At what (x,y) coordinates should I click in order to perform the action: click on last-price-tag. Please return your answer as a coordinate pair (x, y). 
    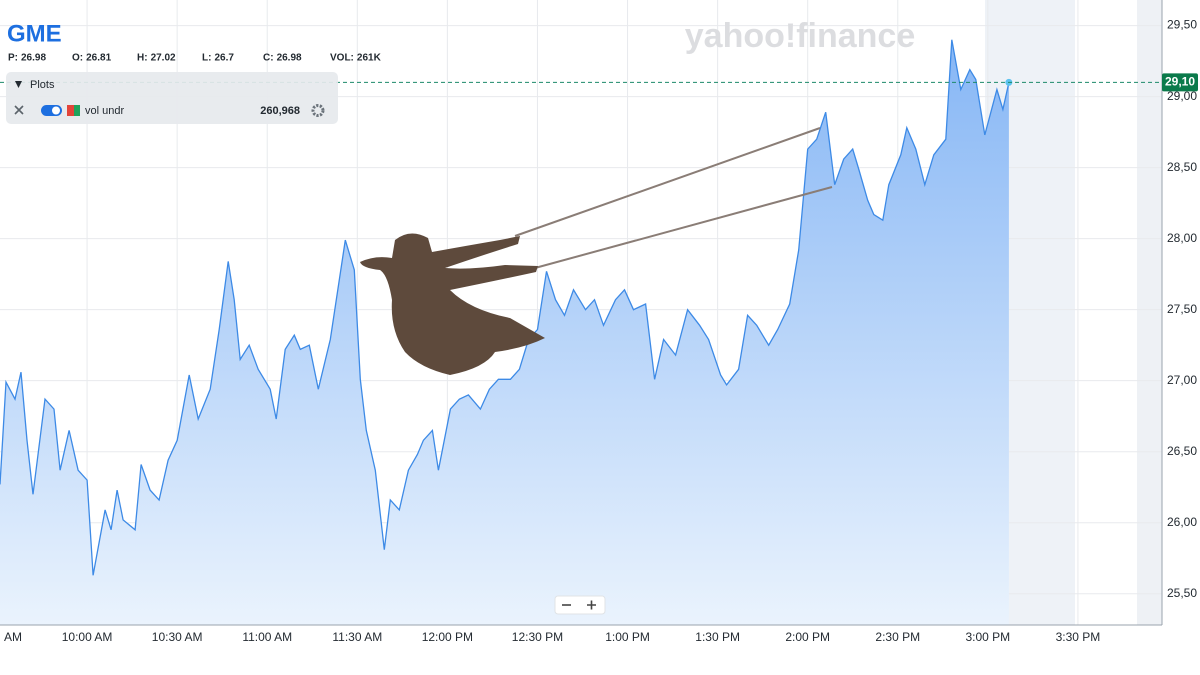
    Looking at the image, I should click on (1180, 82).